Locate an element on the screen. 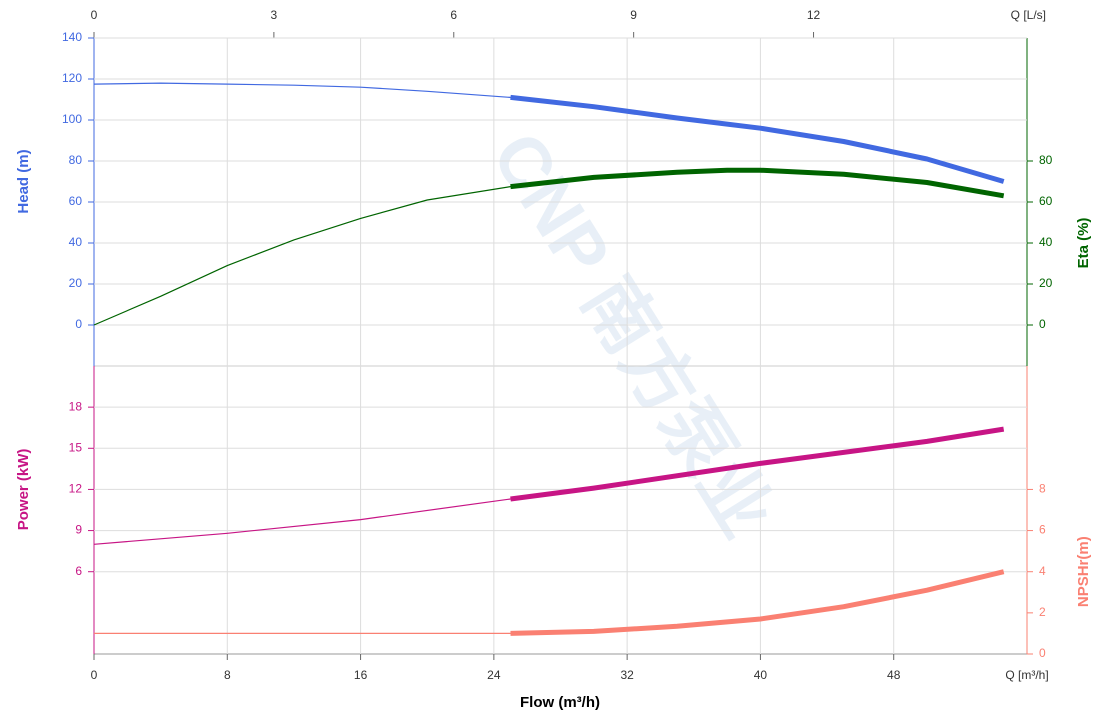  y2-tick-label: 40 is located at coordinates (1046, 242).